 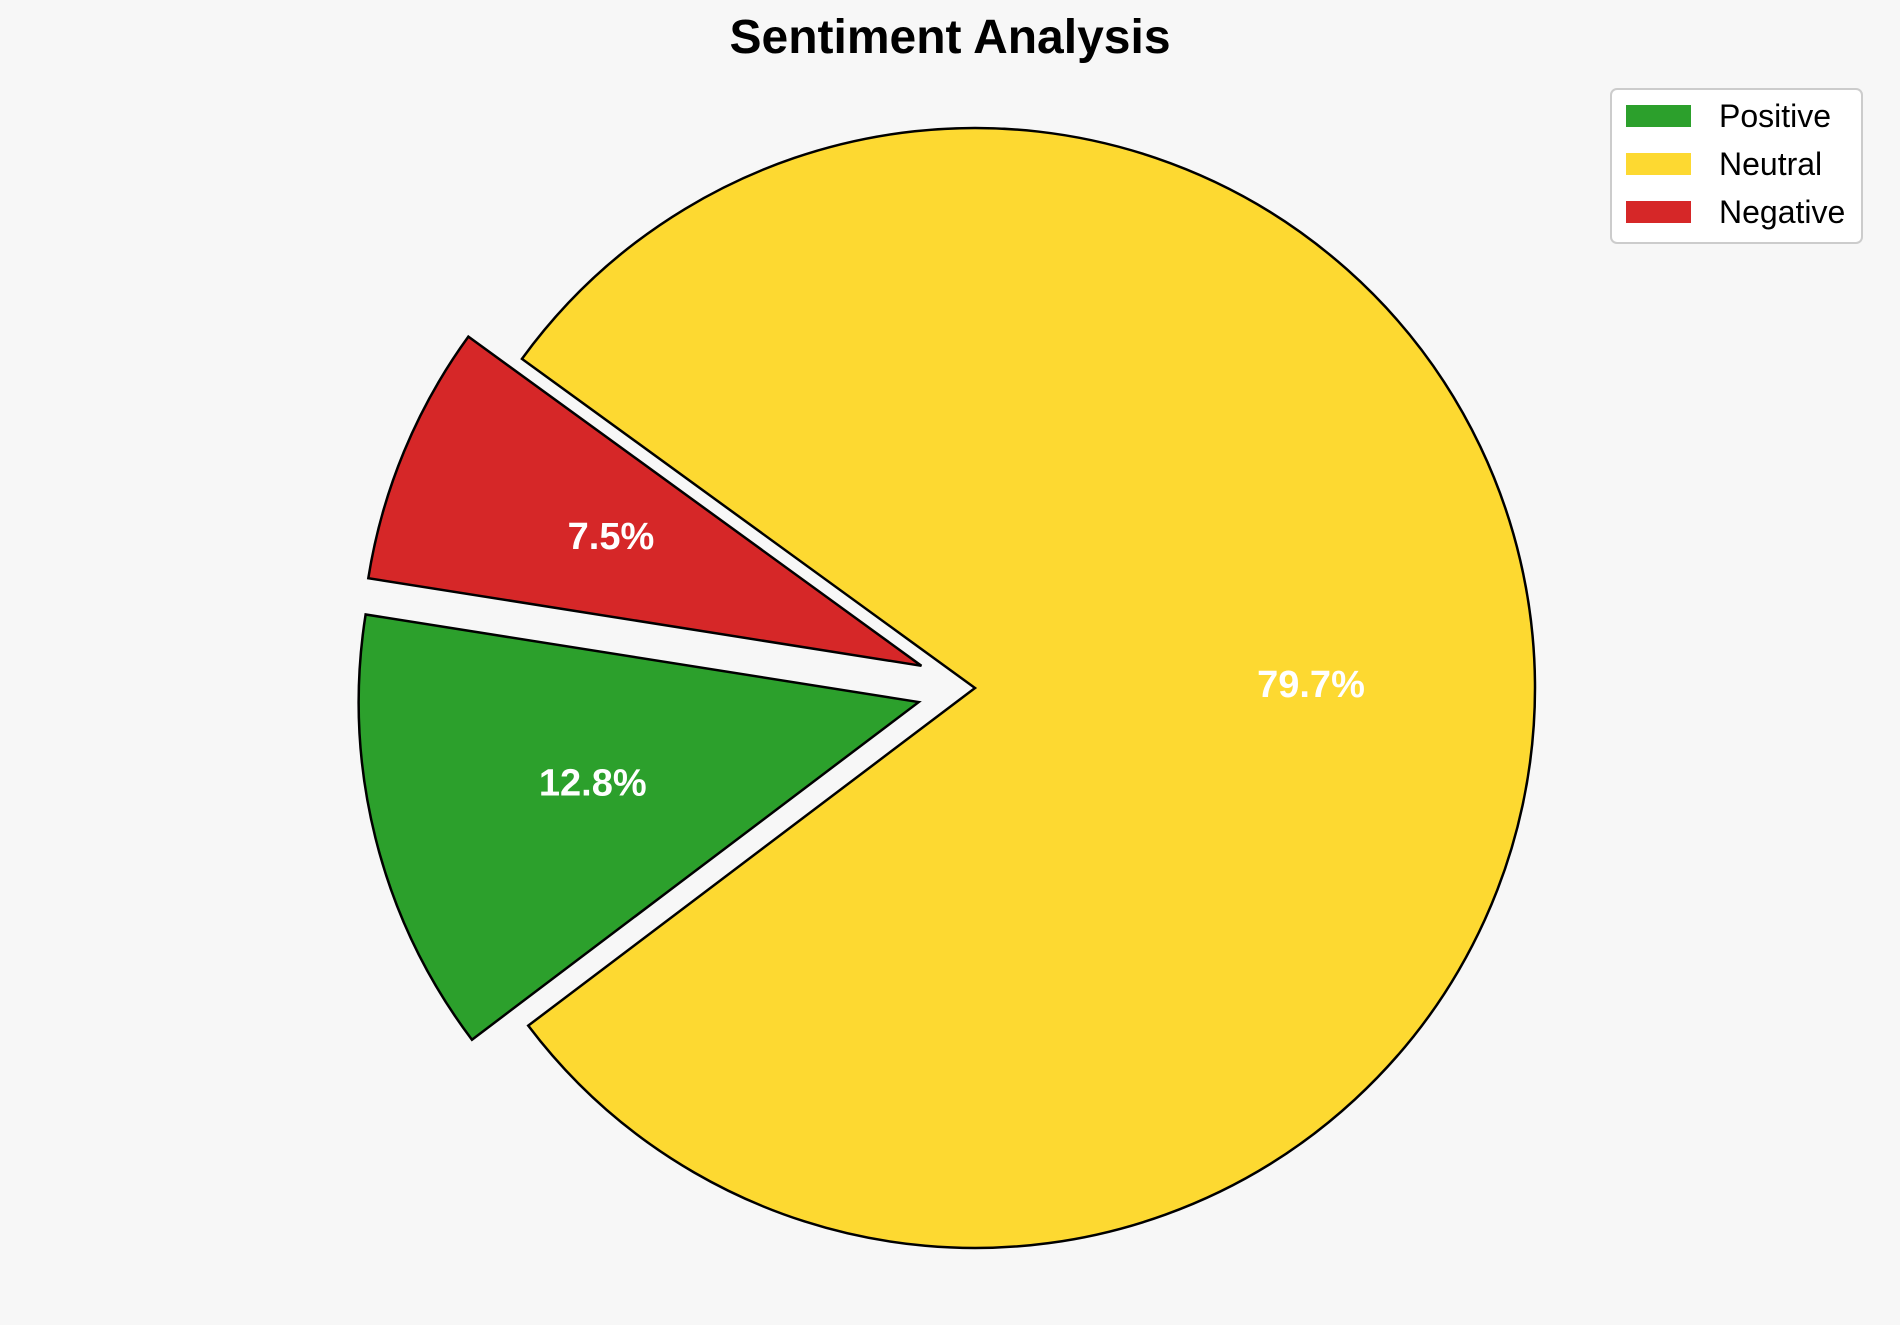 What do you see at coordinates (593, 784) in the screenshot?
I see `pie-label-positive: 12.8%` at bounding box center [593, 784].